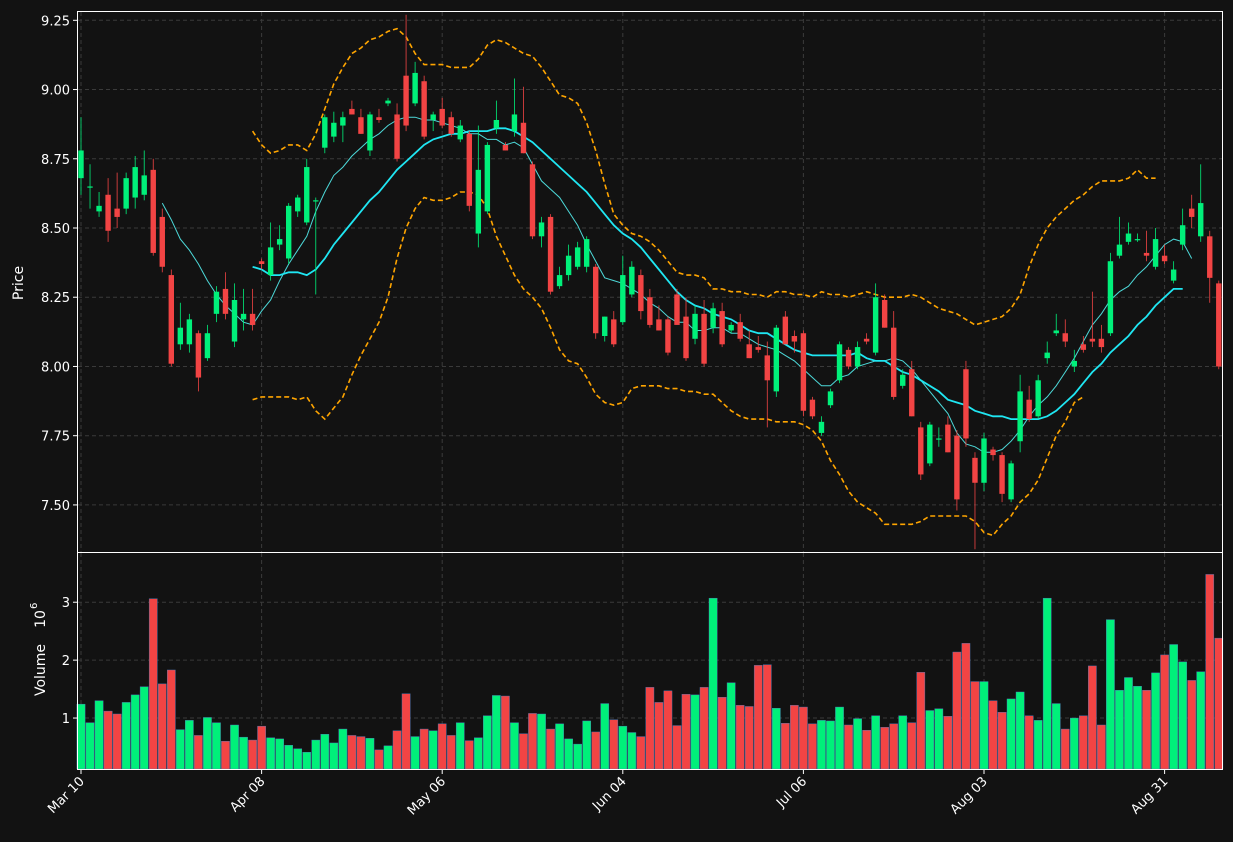  I want to click on price-axis-label: Price, so click(19, 283).